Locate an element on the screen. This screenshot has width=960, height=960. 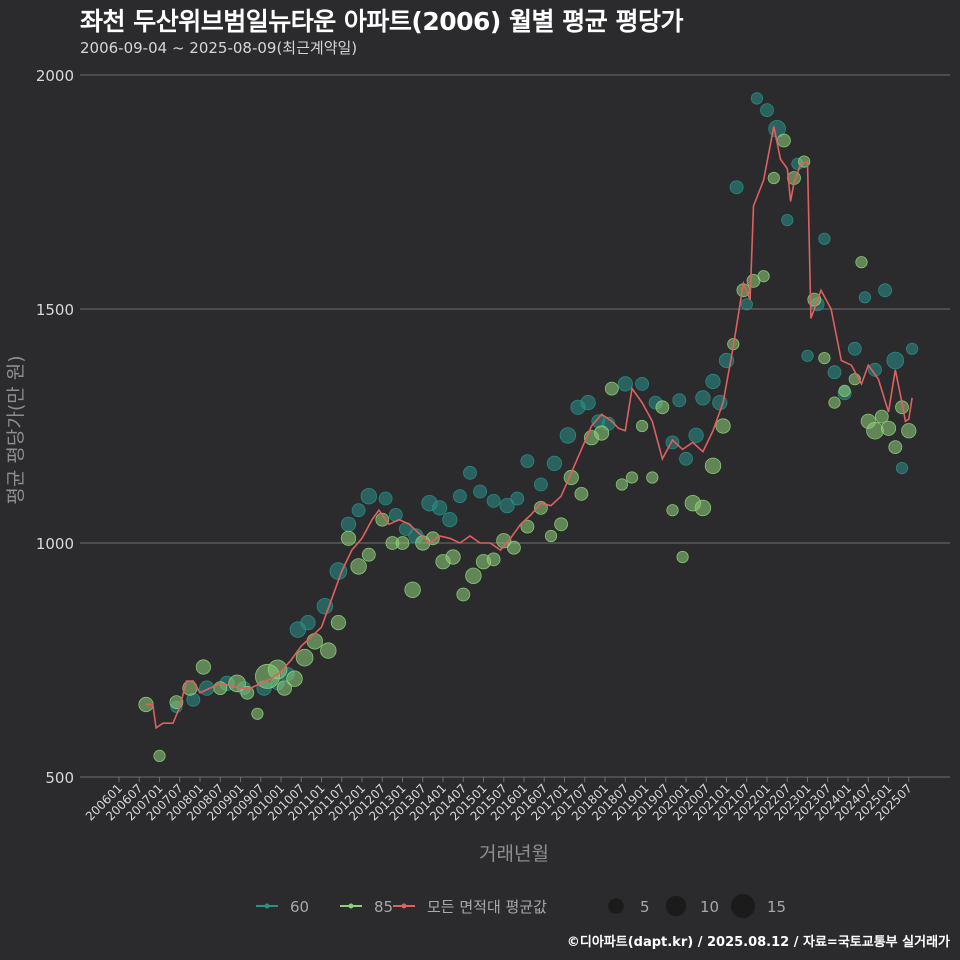
y-axis-label: 평균 평당가(만 원) is located at coordinates (16, 429).